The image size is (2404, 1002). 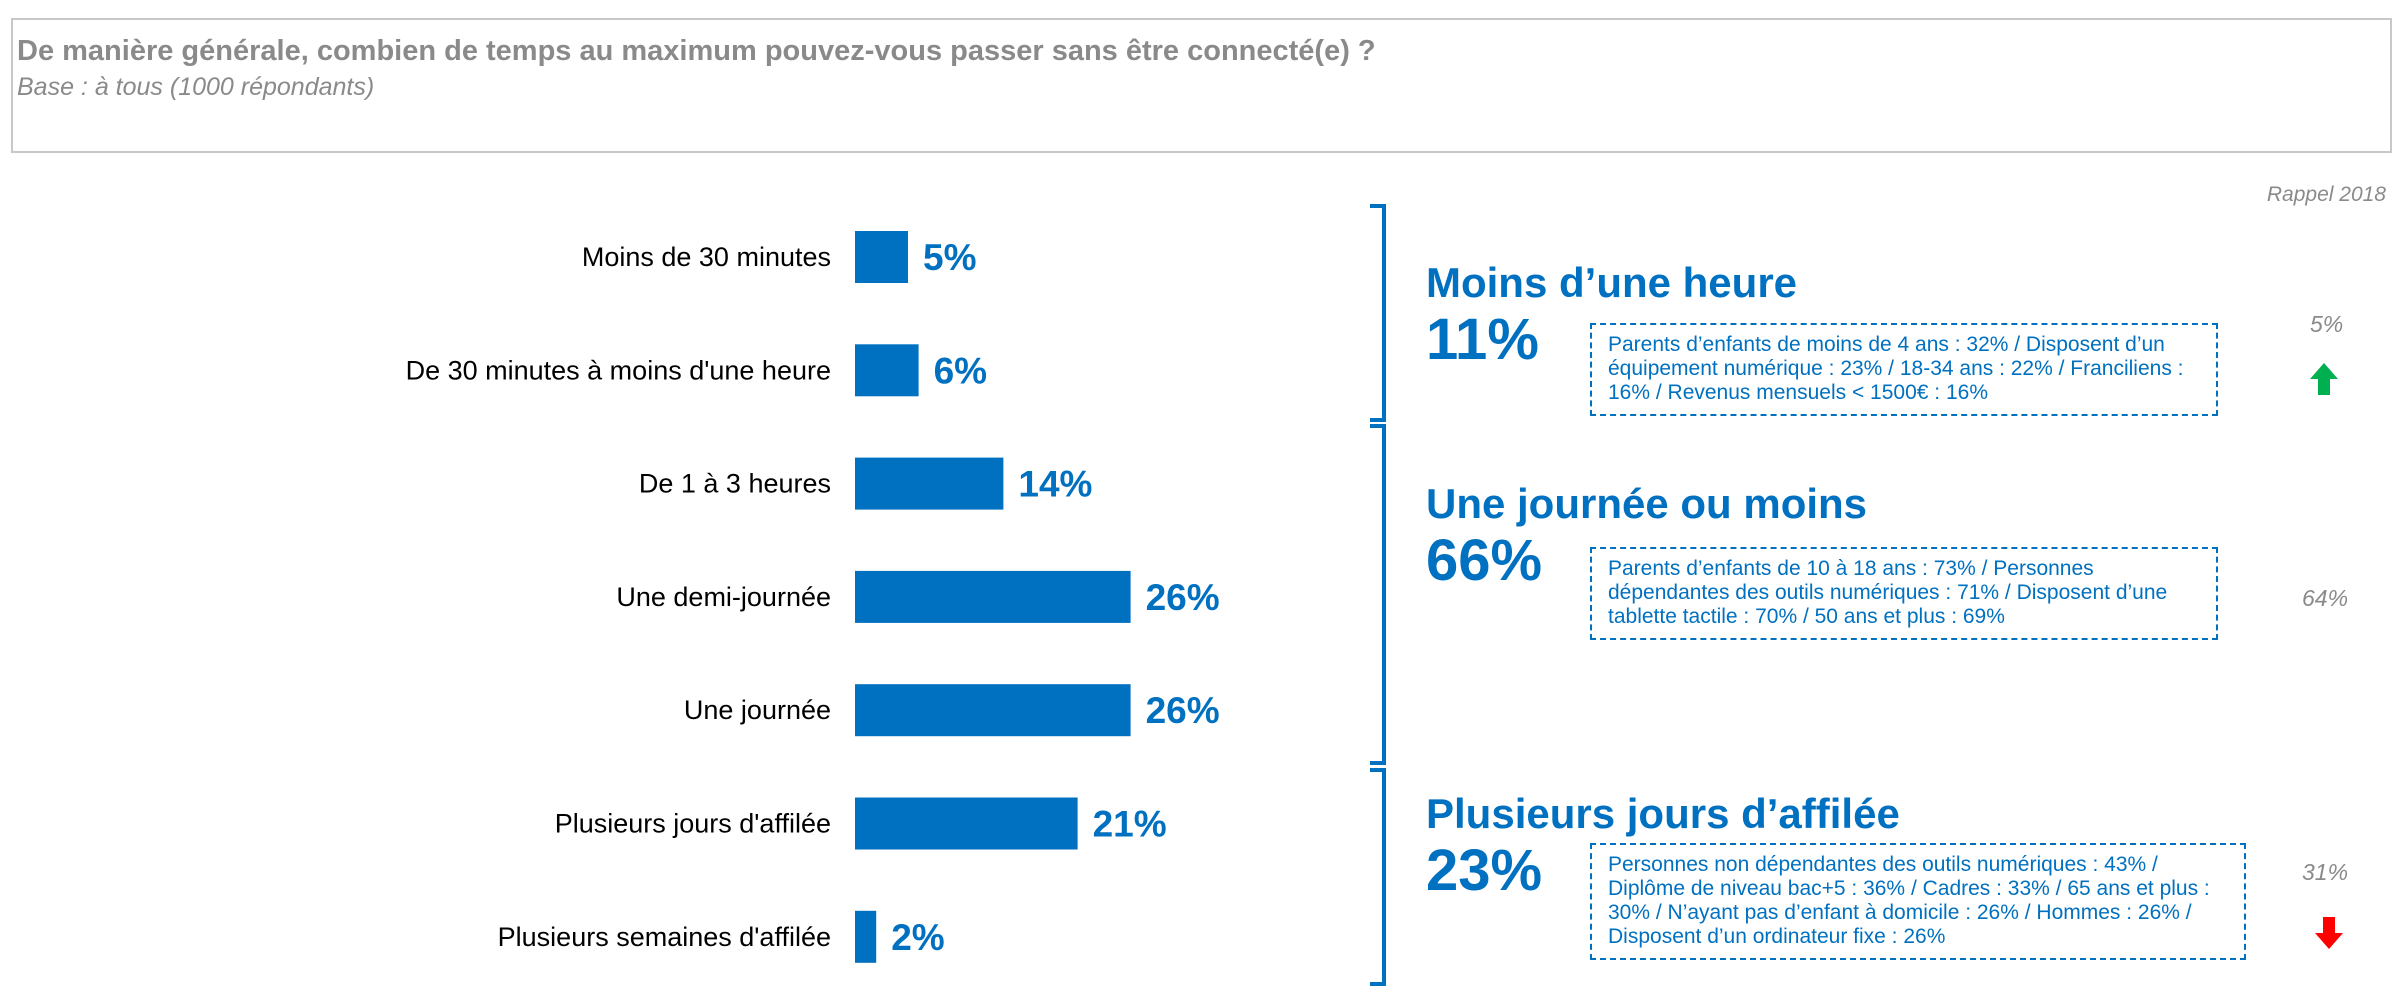 I want to click on arrow-up-icon, so click(x=2324, y=379).